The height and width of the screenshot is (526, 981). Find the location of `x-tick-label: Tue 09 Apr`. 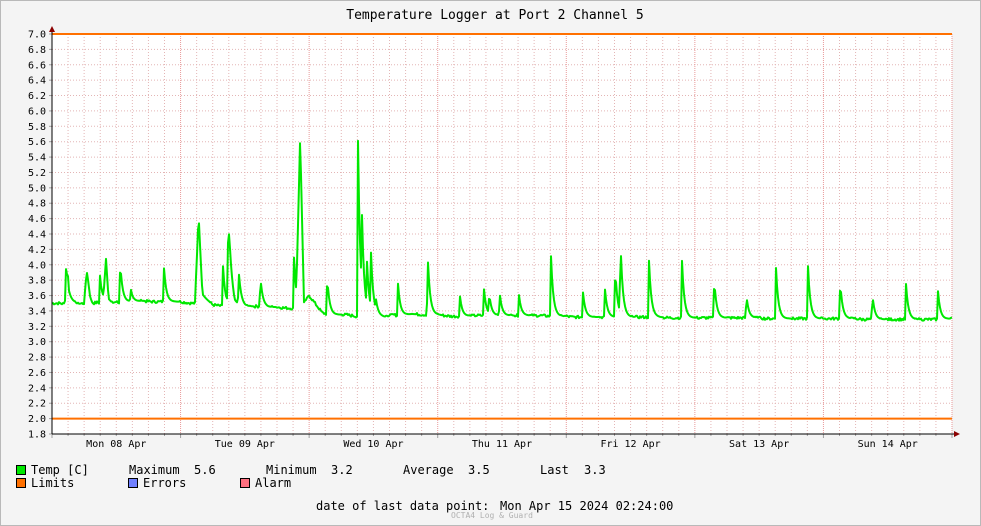

x-tick-label: Tue 09 Apr is located at coordinates (245, 444).